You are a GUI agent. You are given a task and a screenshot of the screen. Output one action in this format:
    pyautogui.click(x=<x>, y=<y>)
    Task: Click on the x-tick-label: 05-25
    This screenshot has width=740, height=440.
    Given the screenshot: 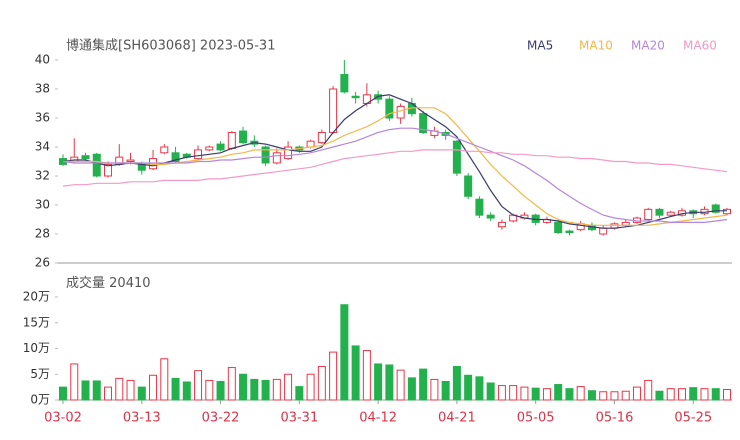 What is the action you would take?
    pyautogui.click(x=693, y=418)
    